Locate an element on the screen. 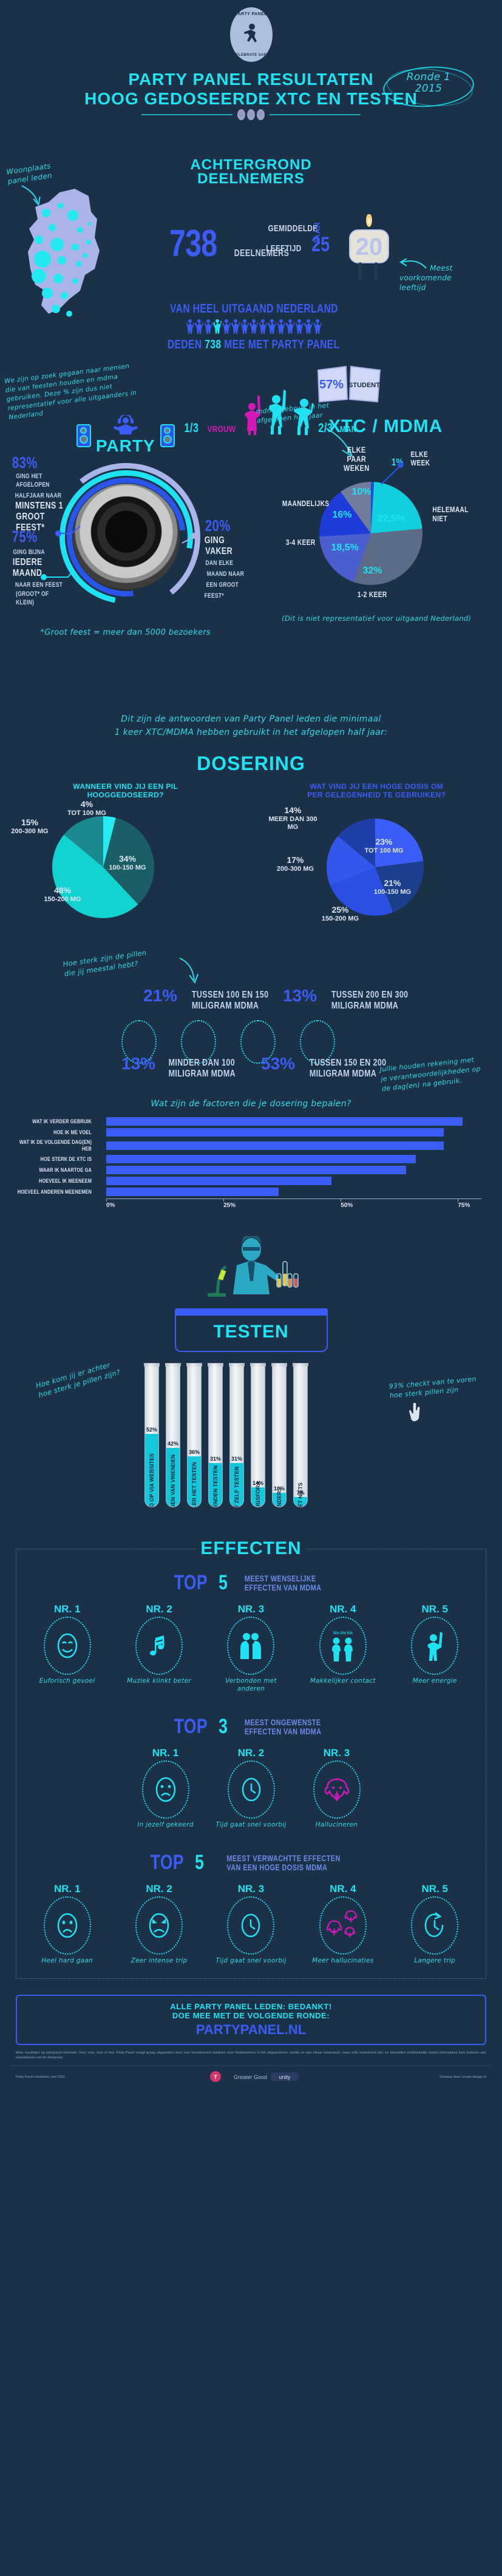  sad-face-icon is located at coordinates (165, 1789).